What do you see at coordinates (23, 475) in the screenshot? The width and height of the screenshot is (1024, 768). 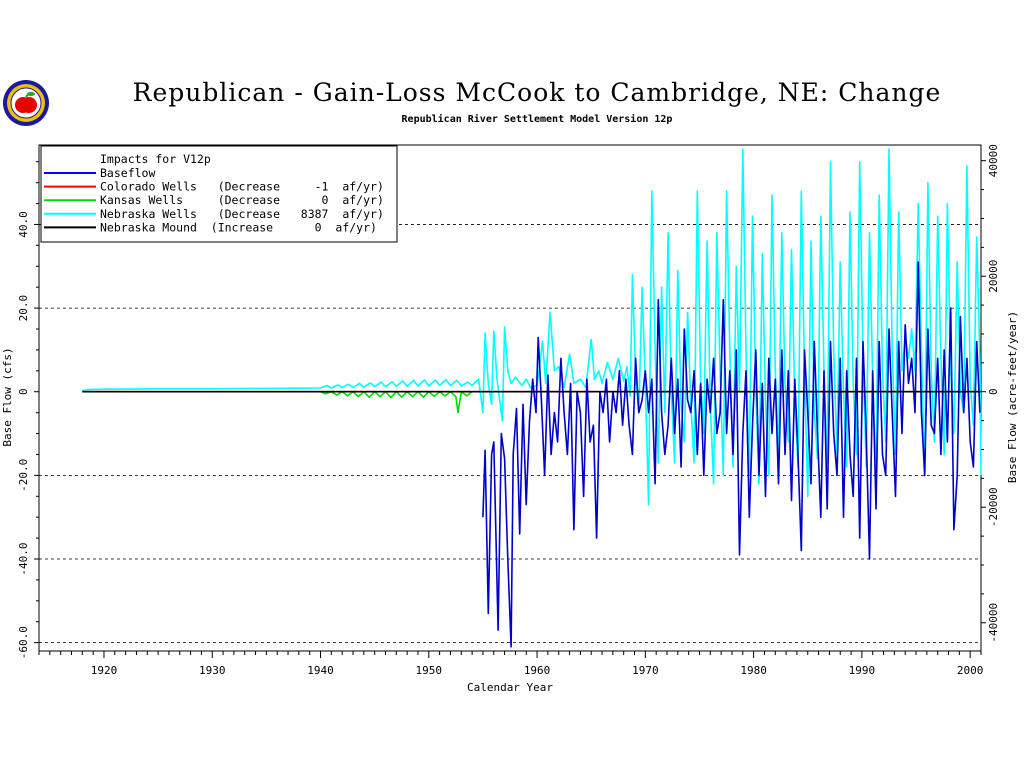 I see `y-tick-label: -20.0` at bounding box center [23, 475].